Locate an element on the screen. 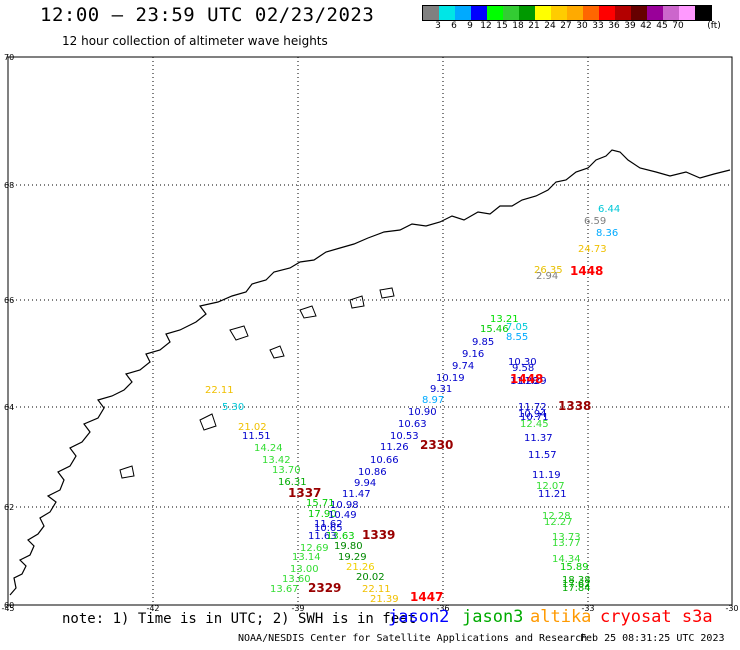 This screenshot has height=650, width=740. color-legend-label: 6 is located at coordinates (454, 26).